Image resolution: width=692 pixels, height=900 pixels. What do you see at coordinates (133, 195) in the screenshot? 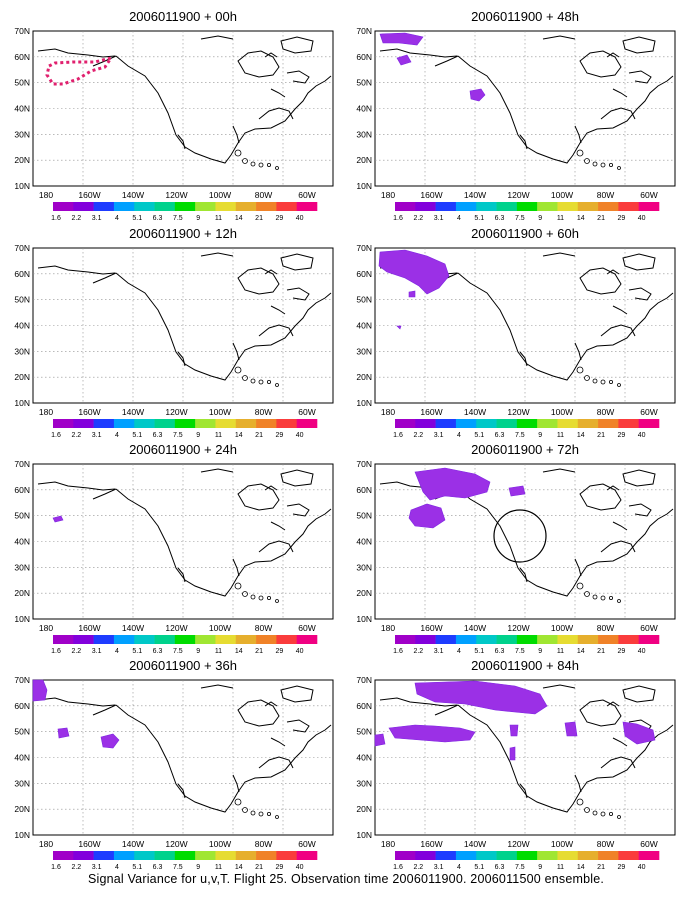
I see `lon-tick-label: 140W` at bounding box center [133, 195].